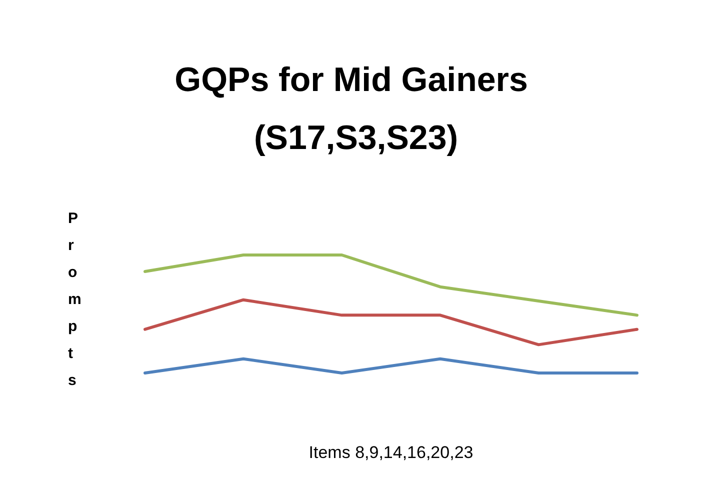 The image size is (712, 496). What do you see at coordinates (391, 452) in the screenshot?
I see `x-axis-title: Items 8,9,14,16,20,23` at bounding box center [391, 452].